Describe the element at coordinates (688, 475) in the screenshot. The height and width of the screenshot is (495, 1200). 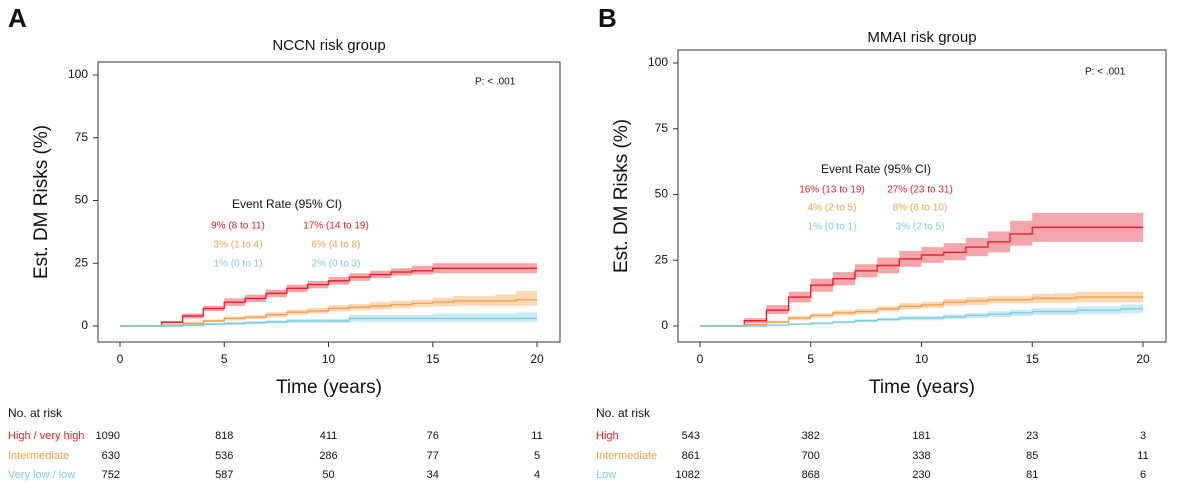
I see `at-risk-count: 1082` at that location.